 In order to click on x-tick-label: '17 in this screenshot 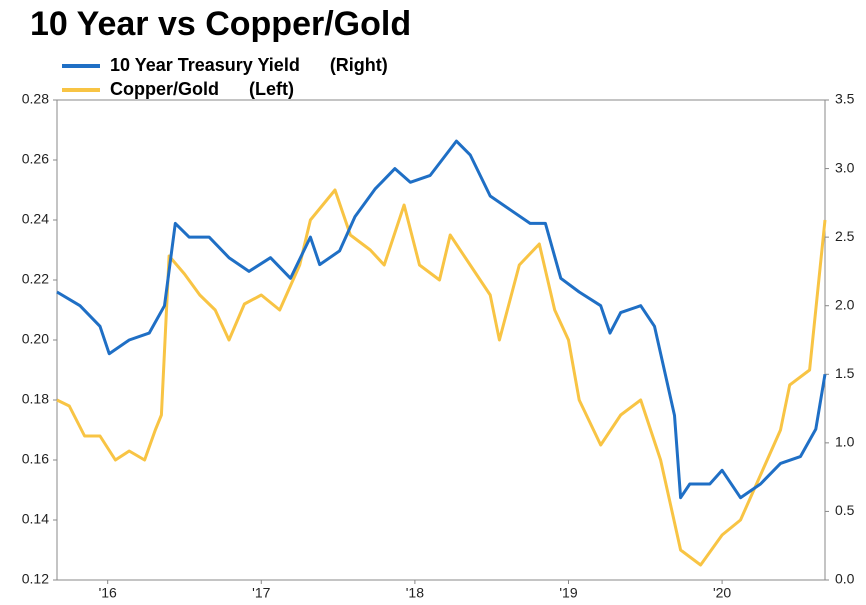, I will do `click(261, 593)`.